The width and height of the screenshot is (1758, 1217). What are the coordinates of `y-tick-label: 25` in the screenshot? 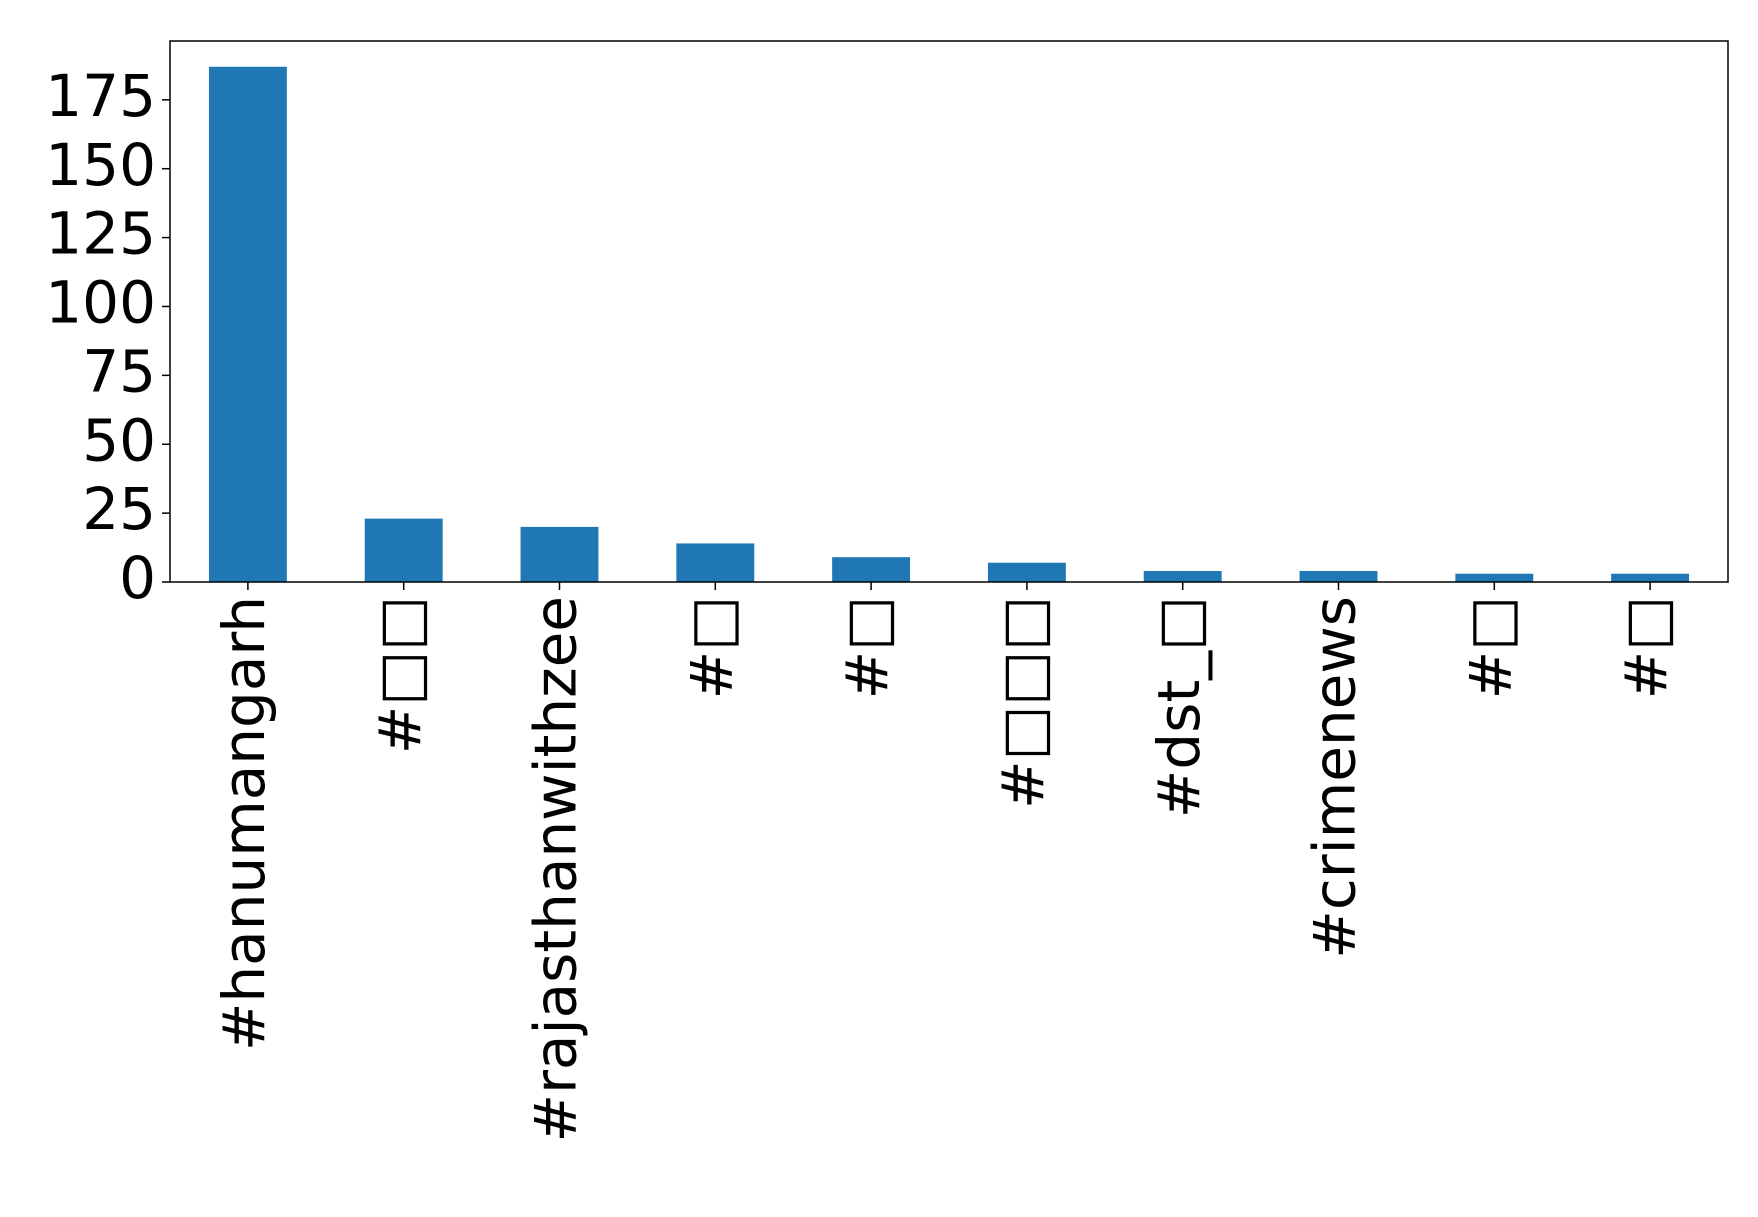 It's located at (119, 509).